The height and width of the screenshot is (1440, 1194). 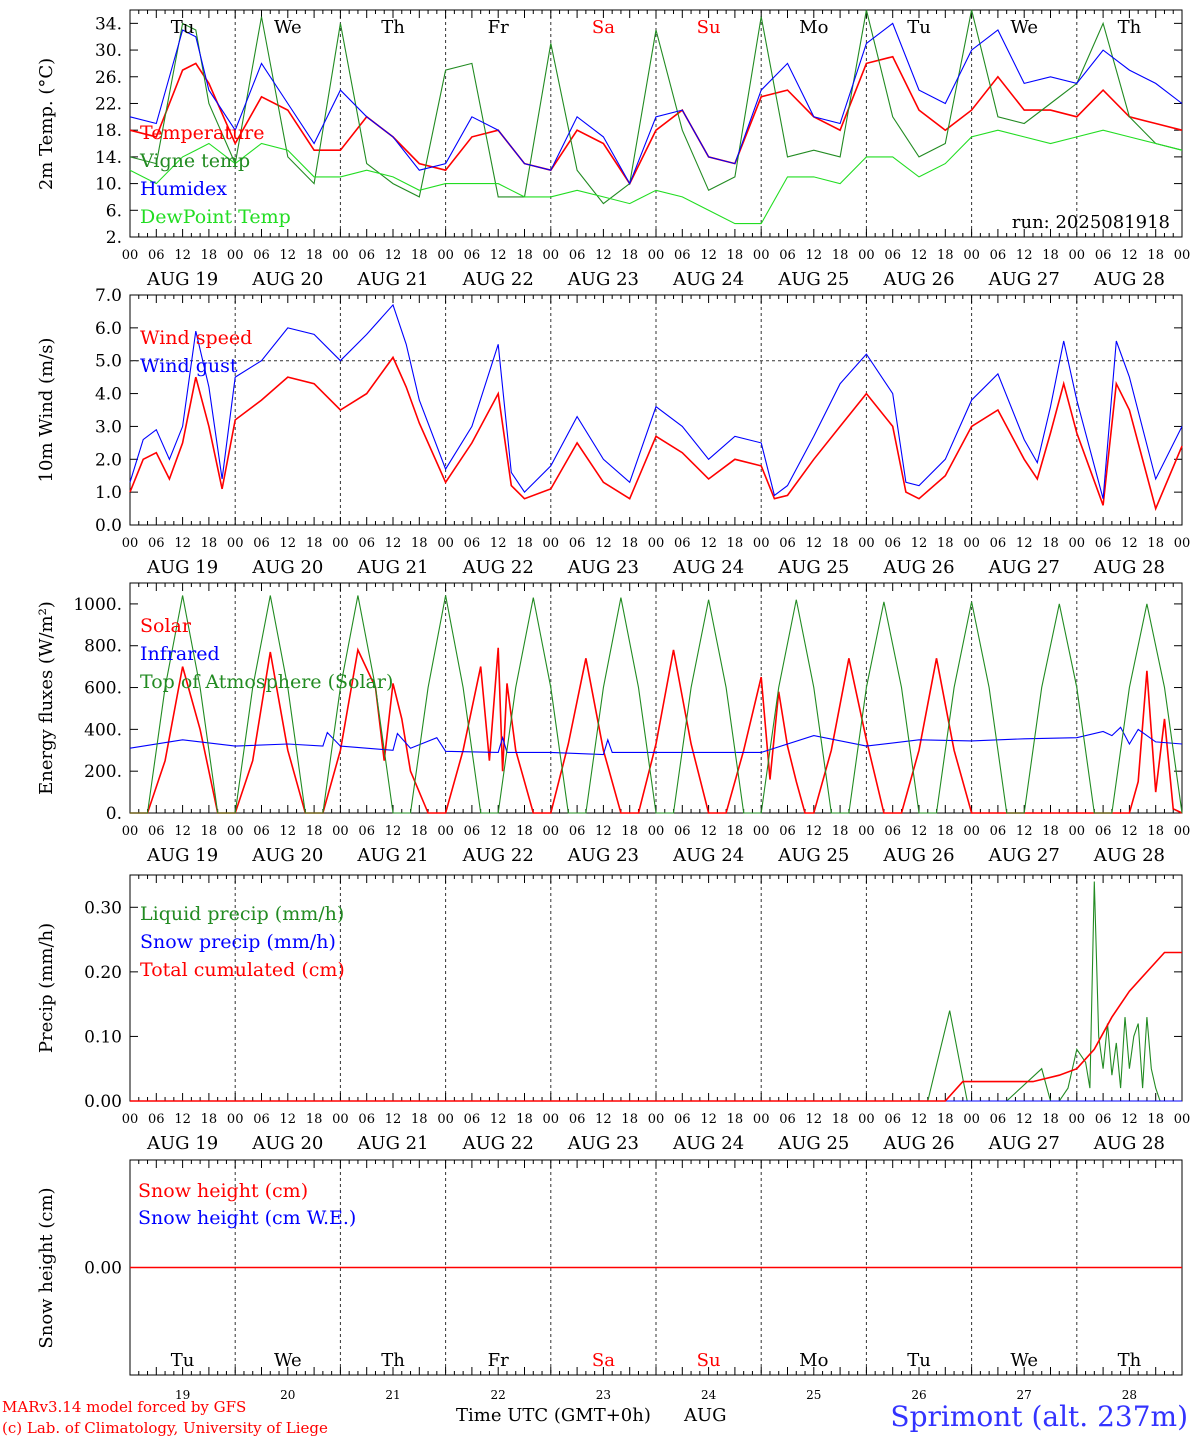 What do you see at coordinates (709, 27) in the screenshot?
I see `day-of-week-label: Su` at bounding box center [709, 27].